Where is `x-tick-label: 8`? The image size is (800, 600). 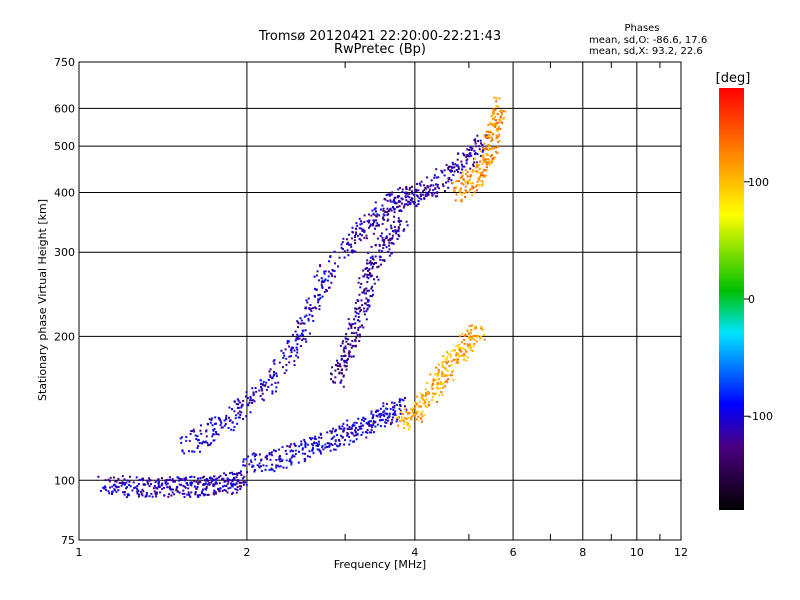
x-tick-label: 8 is located at coordinates (582, 552).